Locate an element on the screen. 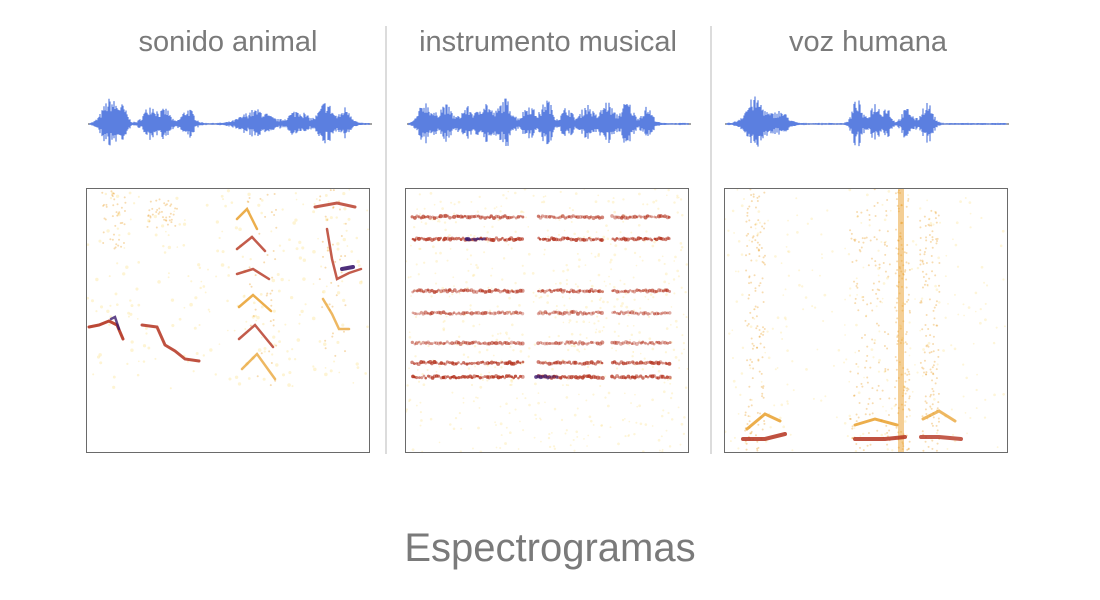  spectrogram-voice is located at coordinates (866, 320).